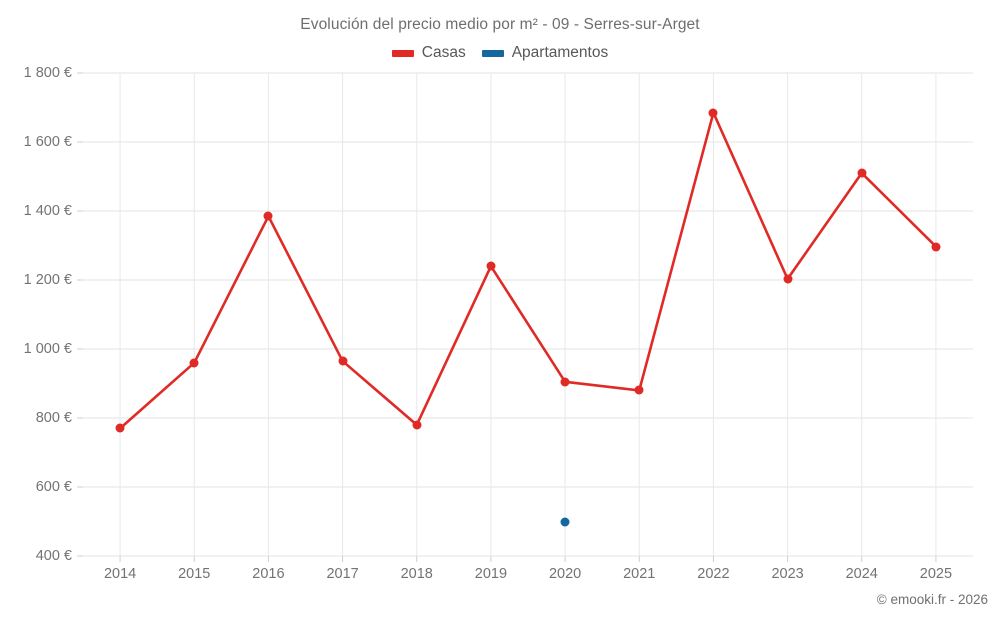 The height and width of the screenshot is (630, 1000). Describe the element at coordinates (53, 487) in the screenshot. I see `y-axis-tick-label: 600 €` at that location.